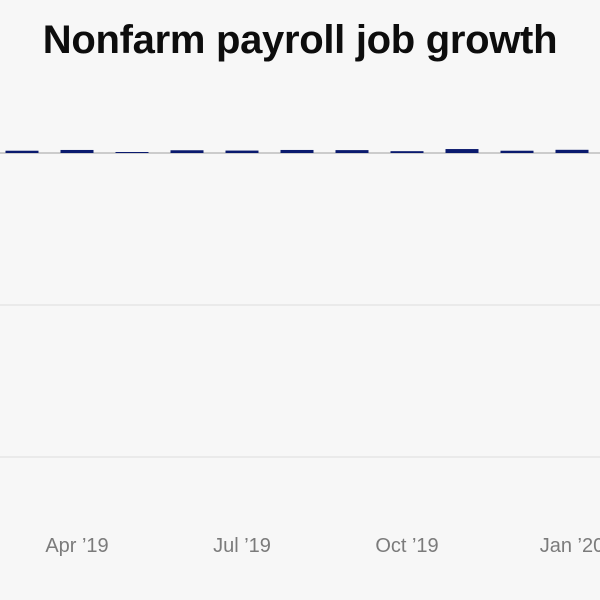 The width and height of the screenshot is (600, 600). Describe the element at coordinates (300, 40) in the screenshot. I see `chart-title: Nonfarm payroll job growth` at that location.